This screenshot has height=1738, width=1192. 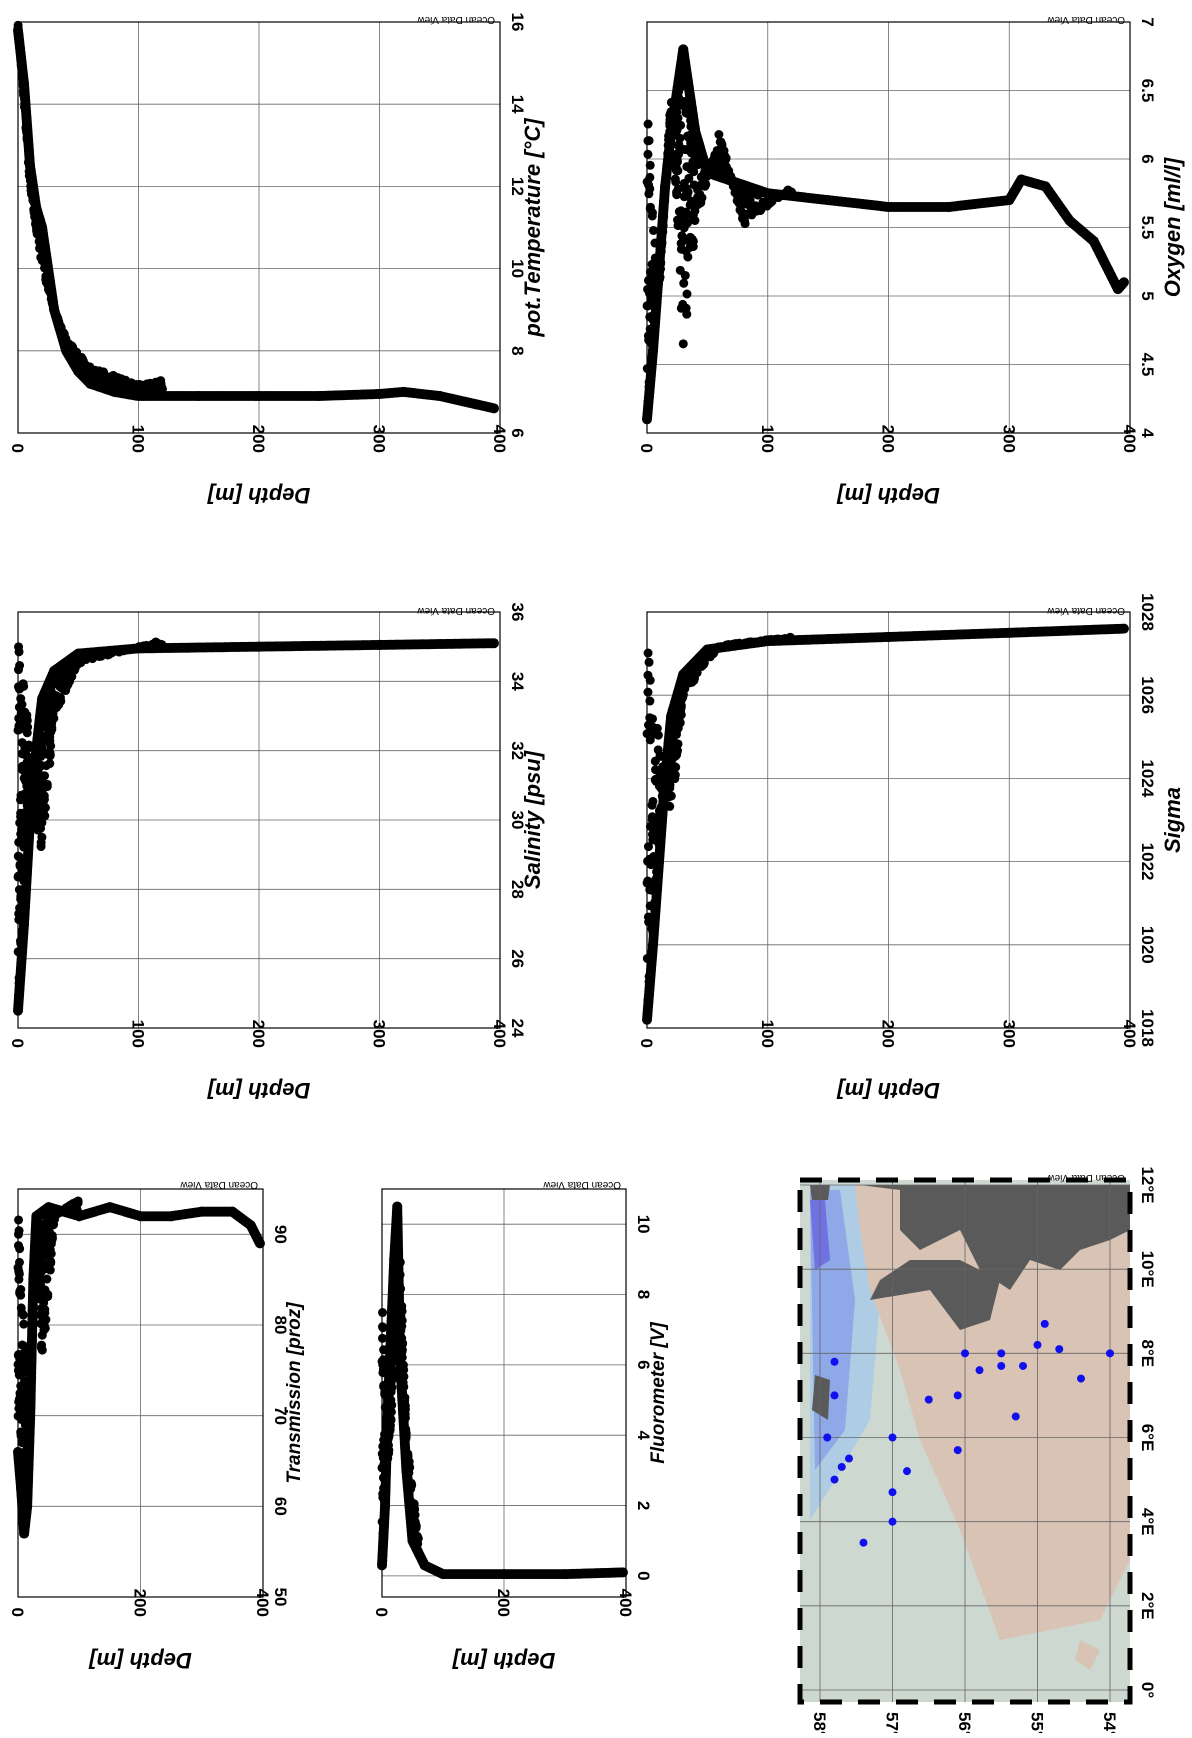 I want to click on temperature-value-tick-label: 6, so click(x=517, y=432).